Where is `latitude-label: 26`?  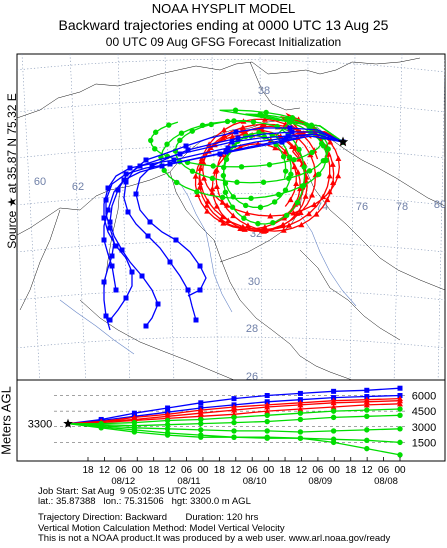 latitude-label: 26 is located at coordinates (252, 377).